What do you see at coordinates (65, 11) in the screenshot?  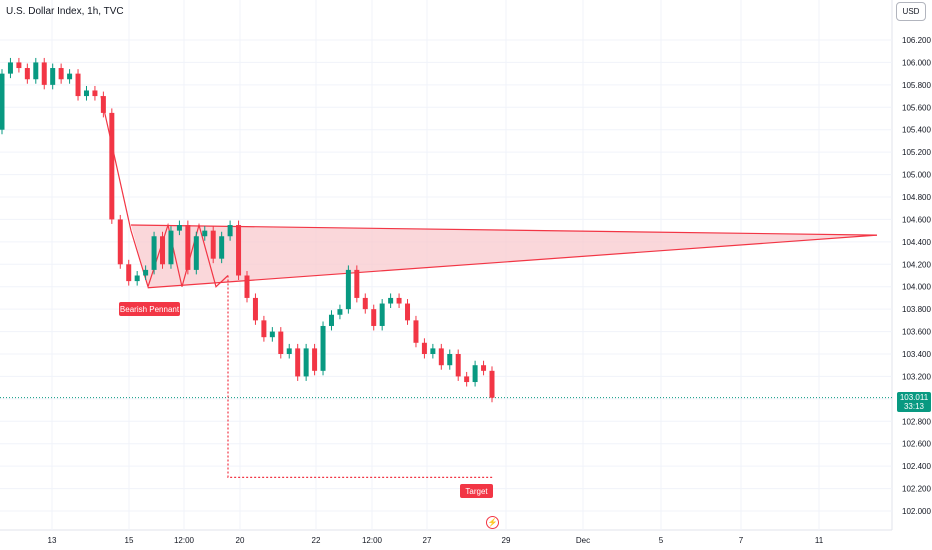 I see `chart-title: U.S. Dollar Index, 1h, TVC` at bounding box center [65, 11].